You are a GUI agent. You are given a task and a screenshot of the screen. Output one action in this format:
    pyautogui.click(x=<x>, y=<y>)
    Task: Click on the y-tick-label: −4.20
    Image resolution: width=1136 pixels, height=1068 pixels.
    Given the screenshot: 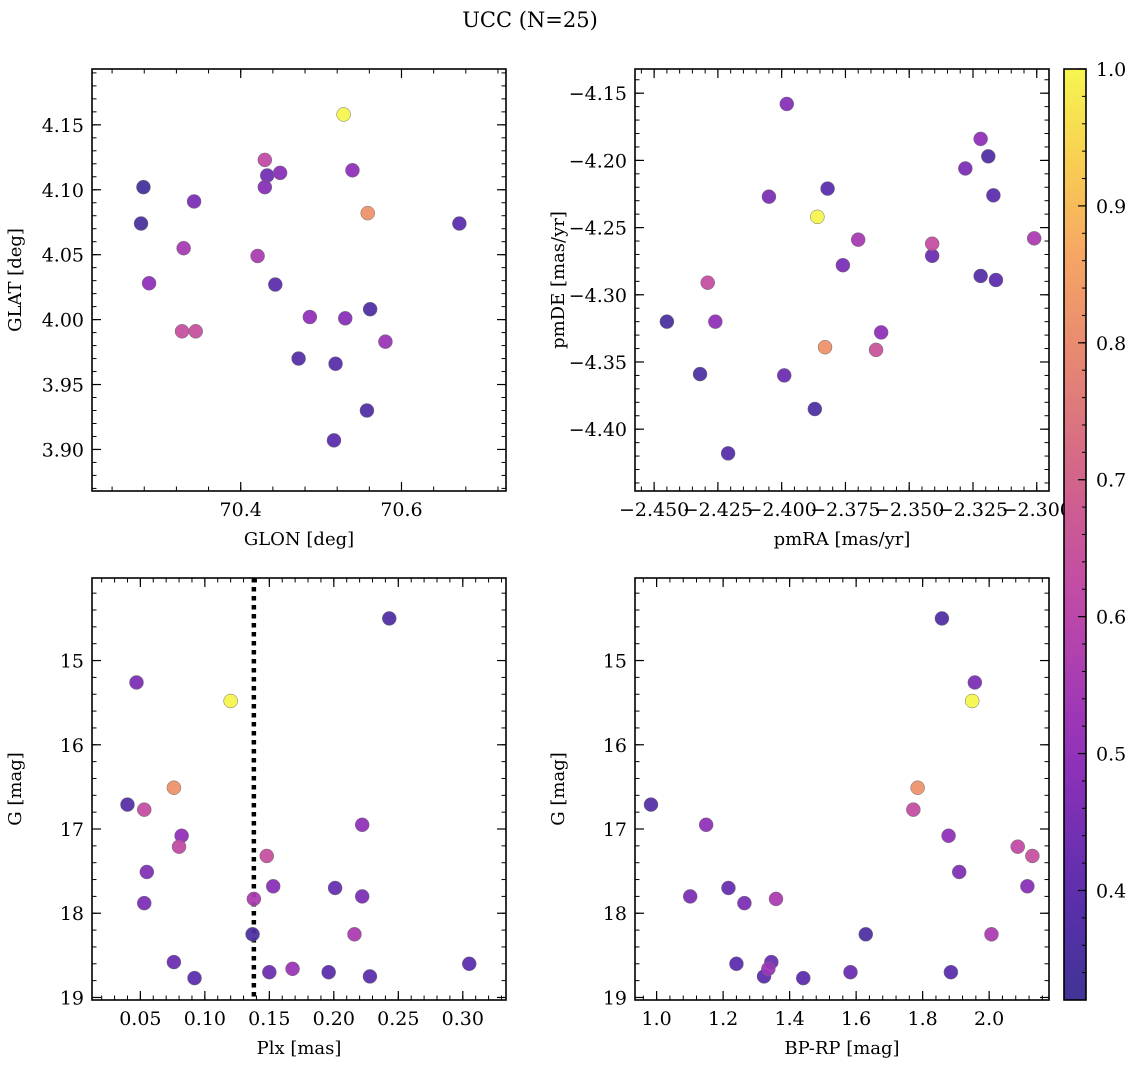 What is the action you would take?
    pyautogui.click(x=598, y=161)
    